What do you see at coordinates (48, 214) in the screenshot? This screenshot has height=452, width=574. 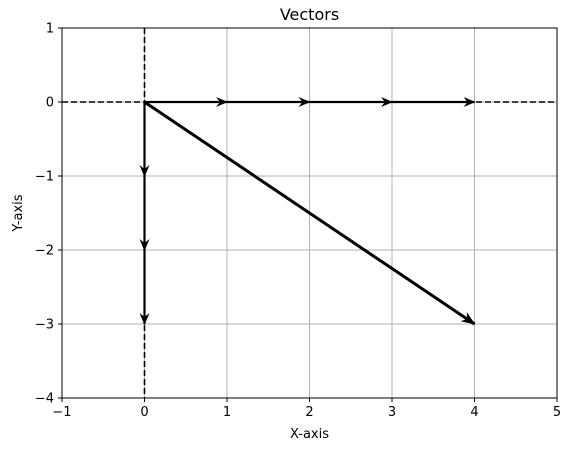 I see `y-axis-ticks: −4 −3 −2 −1 0 1` at bounding box center [48, 214].